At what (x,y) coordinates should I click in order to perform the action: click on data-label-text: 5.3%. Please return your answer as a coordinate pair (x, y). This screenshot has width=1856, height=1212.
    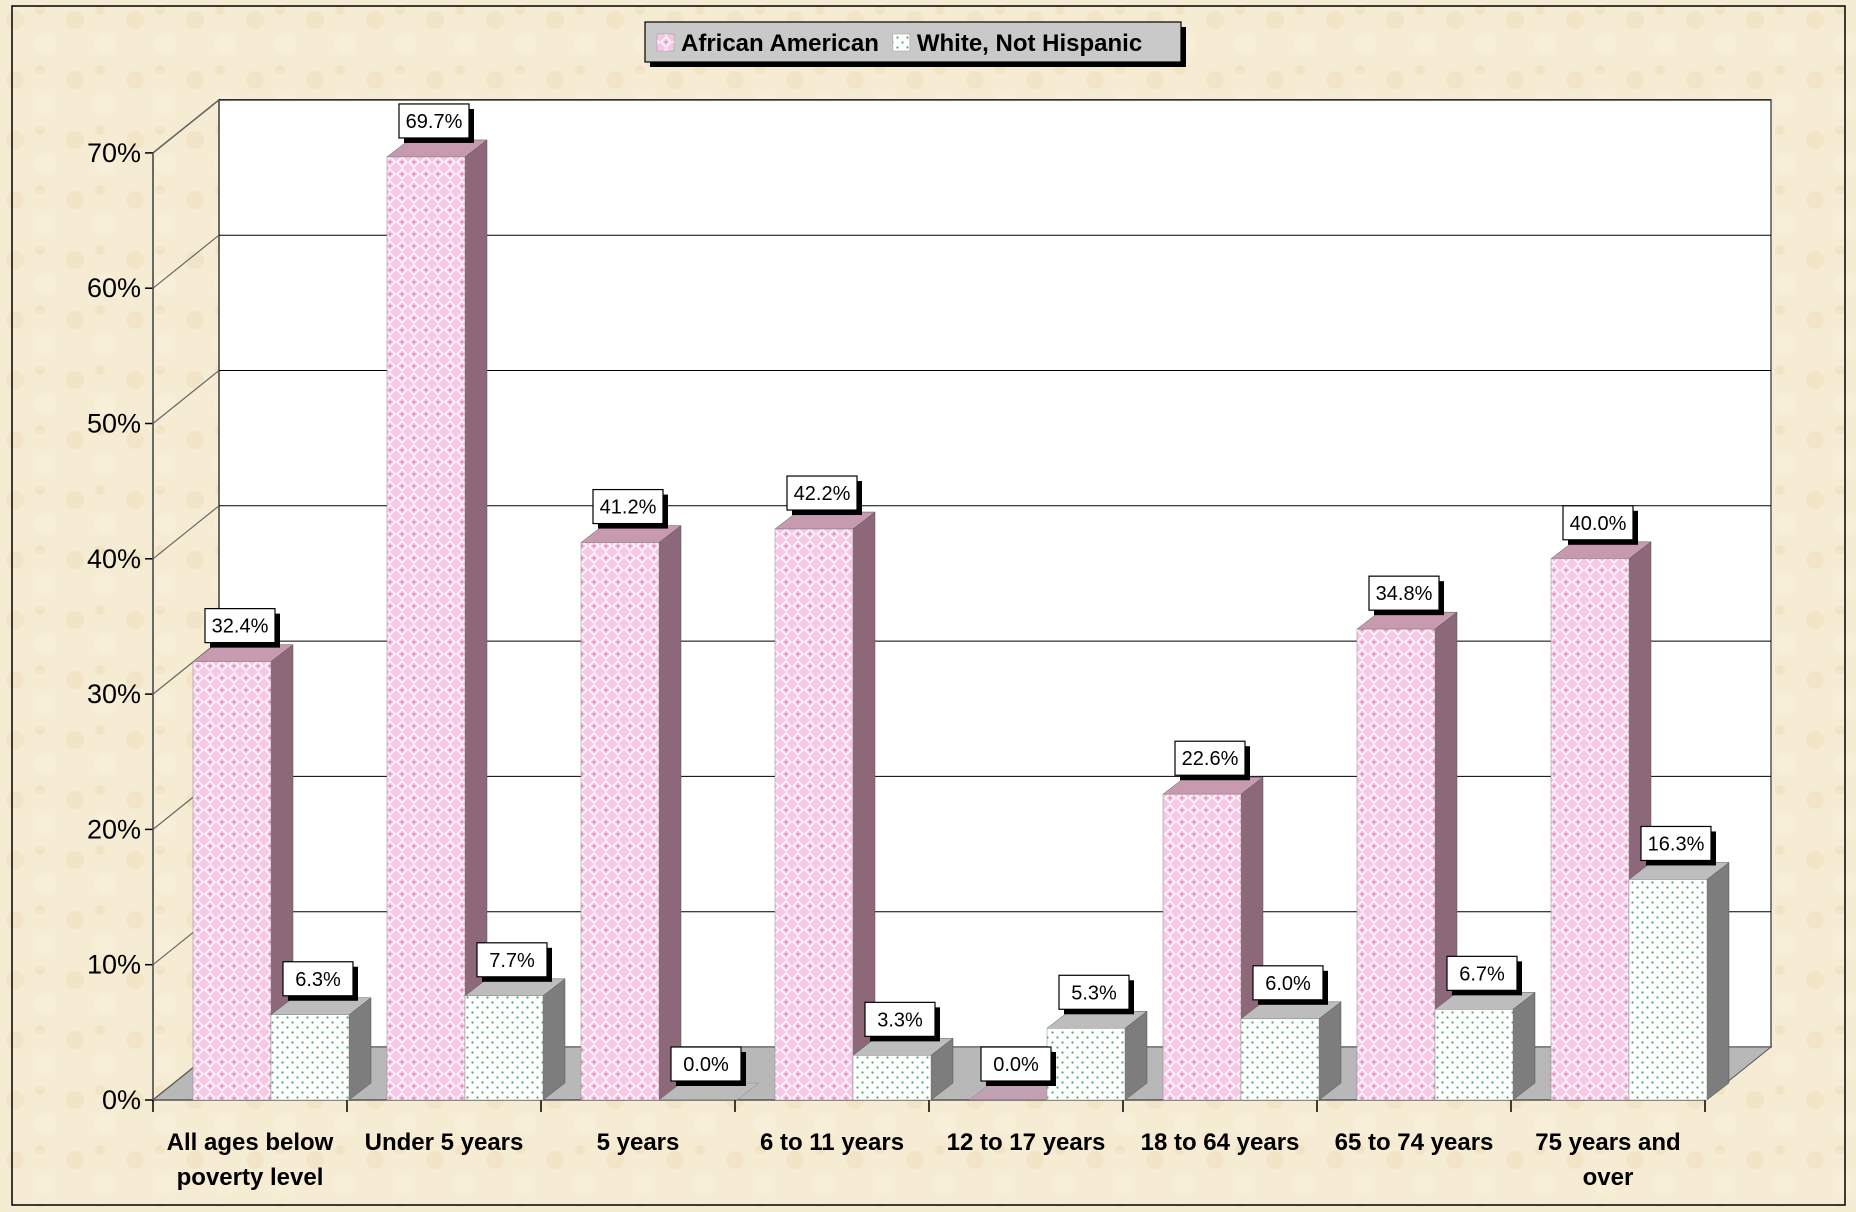
    Looking at the image, I should click on (1094, 993).